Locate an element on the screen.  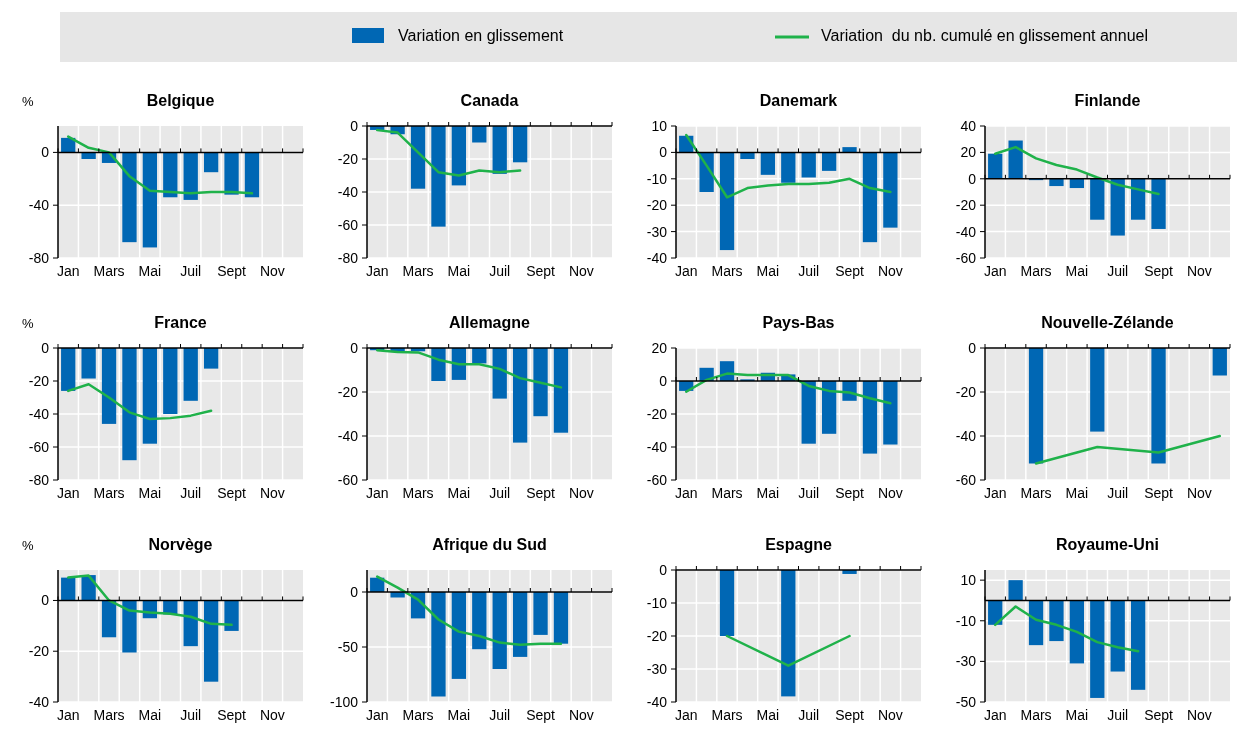
chart-title: Canada is located at coordinates (489, 100).